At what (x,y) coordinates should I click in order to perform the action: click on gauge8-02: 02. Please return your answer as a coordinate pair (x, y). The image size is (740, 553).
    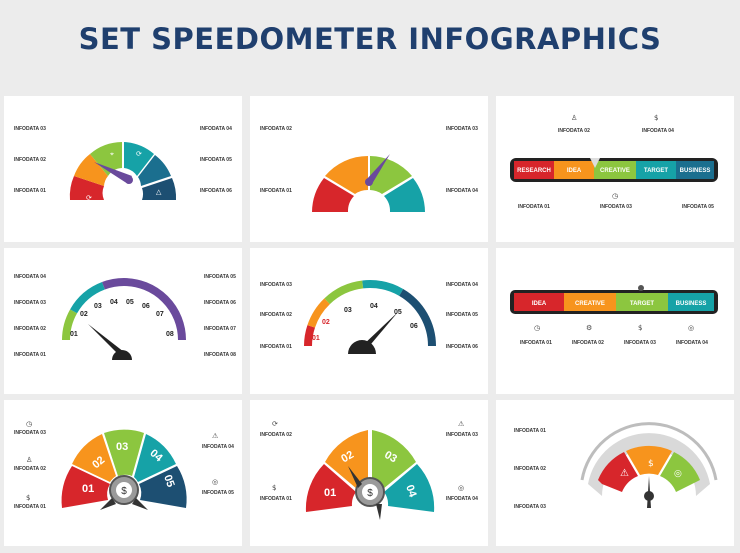
    Looking at the image, I should click on (84, 314).